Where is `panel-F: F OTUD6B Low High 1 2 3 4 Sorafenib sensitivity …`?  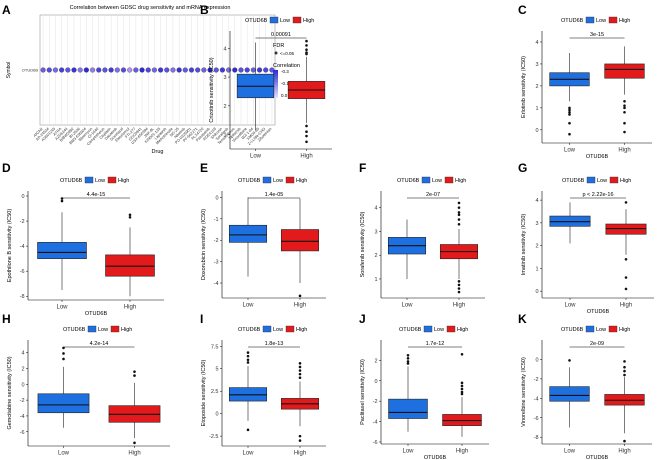
panel-F: F OTUD6B Low High 1 2 3 4 Sorafenib sensitivity … is located at coordinates (422, 235).